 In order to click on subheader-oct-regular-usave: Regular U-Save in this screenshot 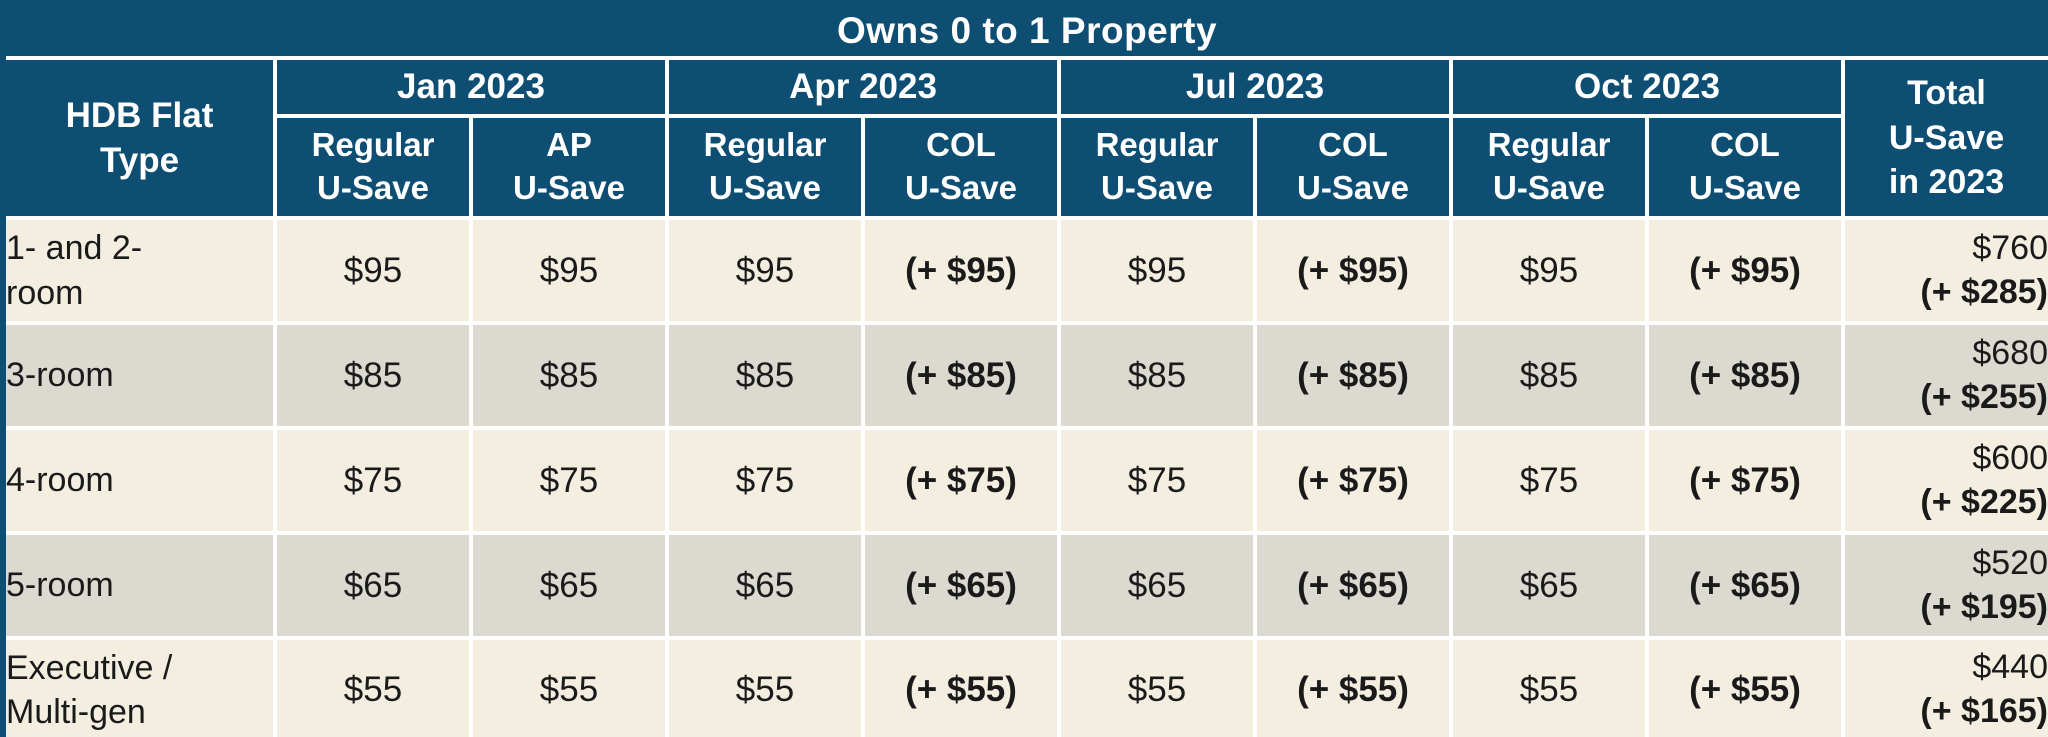, I will do `click(1549, 167)`.